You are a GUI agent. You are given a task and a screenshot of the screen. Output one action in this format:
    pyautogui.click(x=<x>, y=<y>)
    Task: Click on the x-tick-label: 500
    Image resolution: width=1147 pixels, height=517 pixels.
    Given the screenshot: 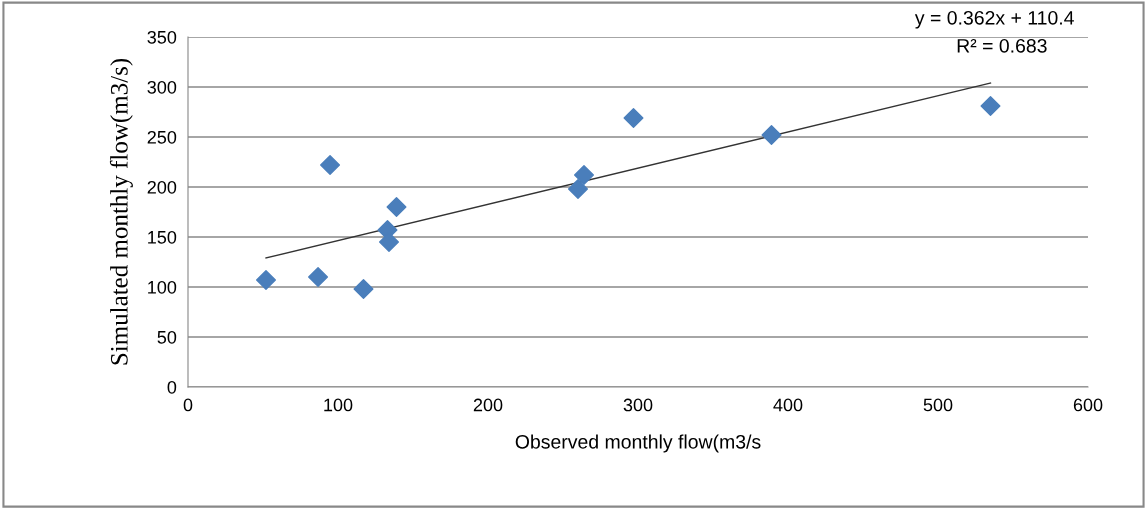 What is the action you would take?
    pyautogui.click(x=938, y=405)
    